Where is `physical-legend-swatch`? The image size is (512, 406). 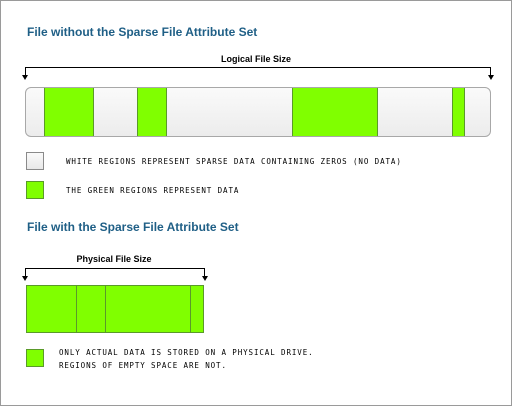
physical-legend-swatch is located at coordinates (35, 358).